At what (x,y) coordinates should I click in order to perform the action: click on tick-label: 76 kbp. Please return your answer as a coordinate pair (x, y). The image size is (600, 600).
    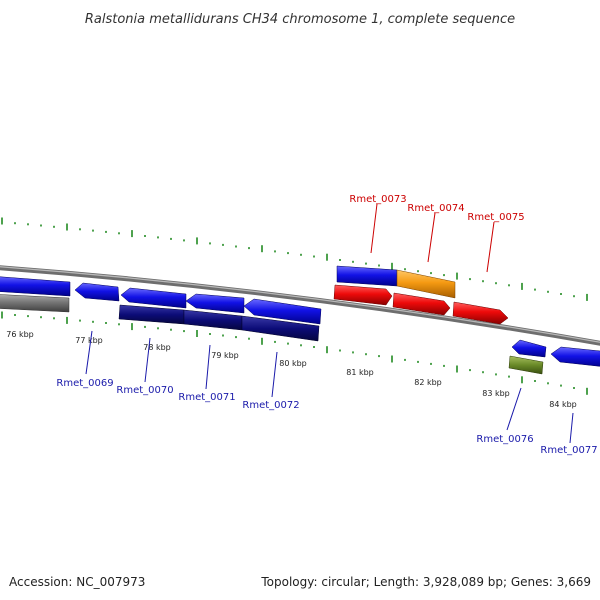
    Looking at the image, I should click on (20, 334).